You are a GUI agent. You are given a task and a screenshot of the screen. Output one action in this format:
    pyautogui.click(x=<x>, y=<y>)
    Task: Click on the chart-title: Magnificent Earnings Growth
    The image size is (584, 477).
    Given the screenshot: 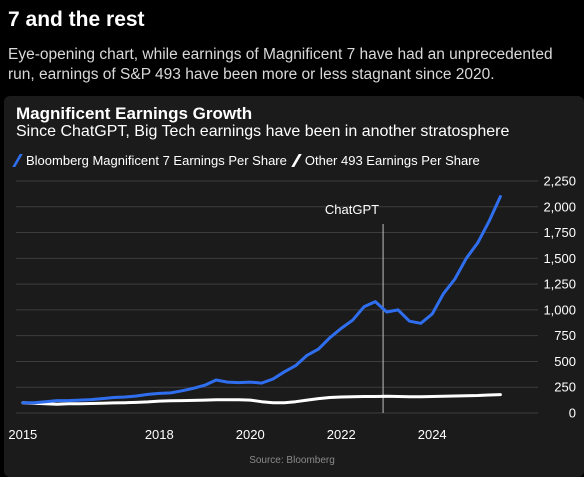 What is the action you would take?
    pyautogui.click(x=134, y=113)
    